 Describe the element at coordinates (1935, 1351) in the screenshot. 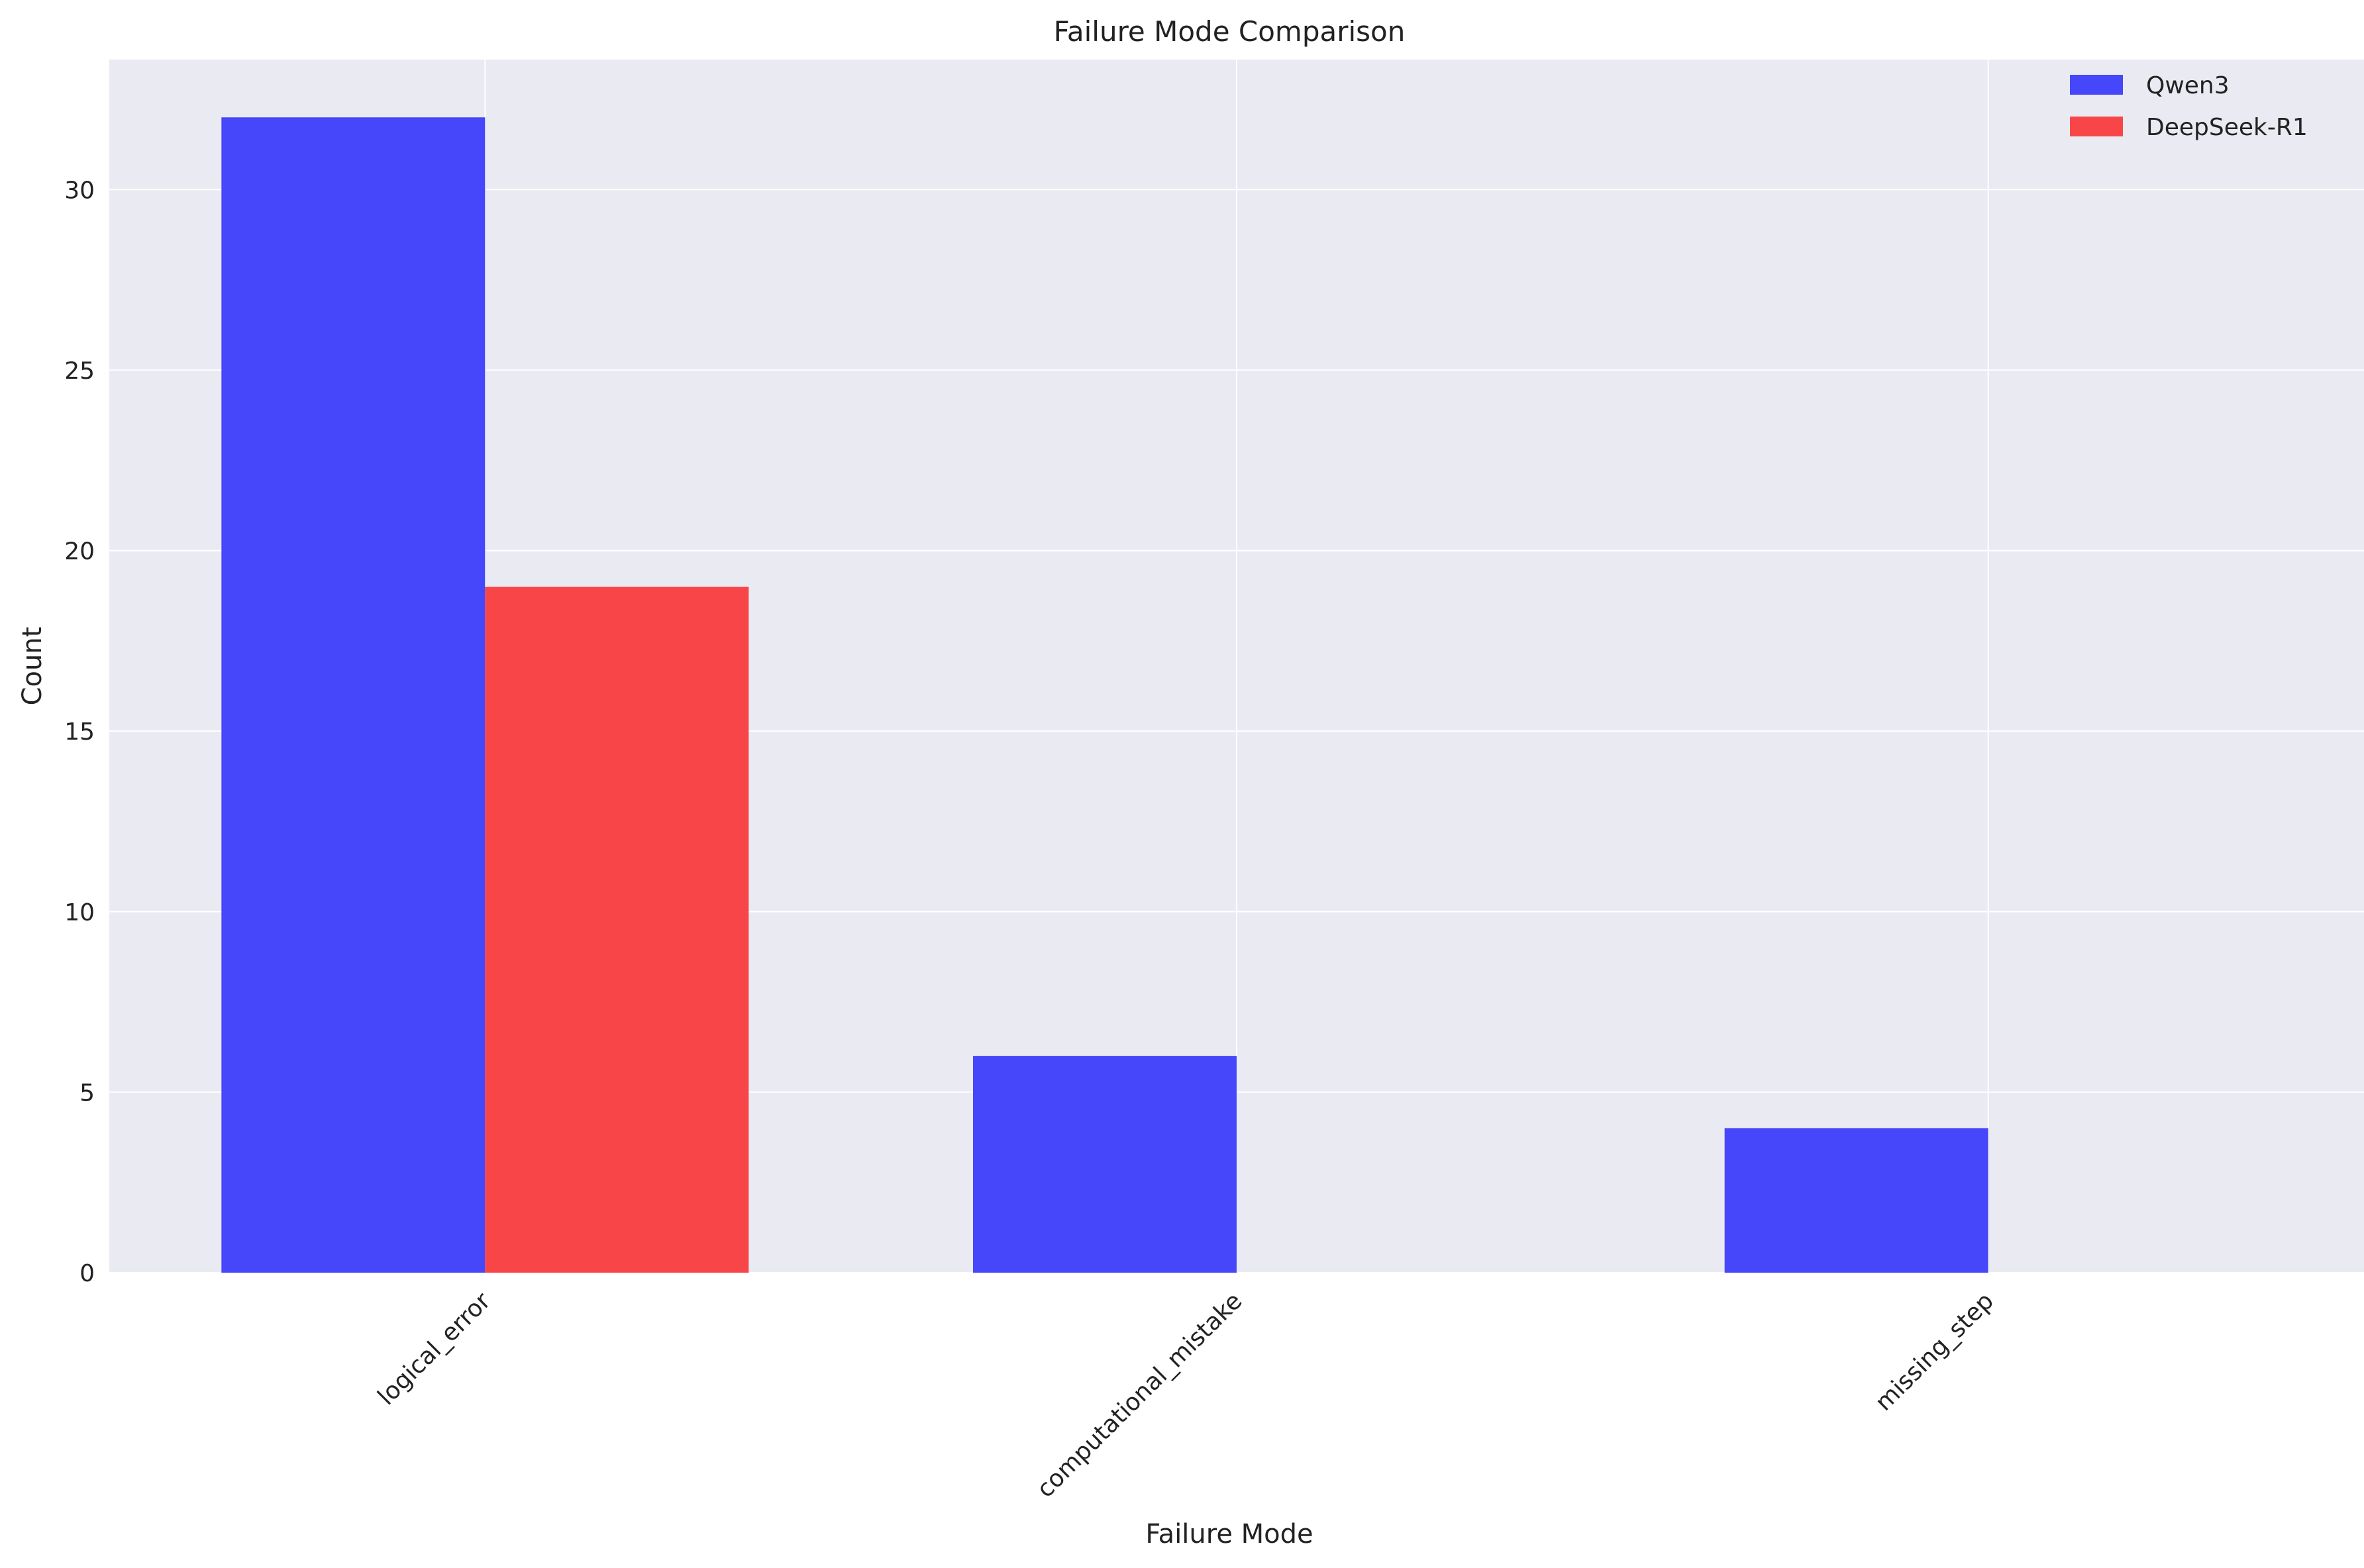

I see `x-tick-label: missing_step` at that location.